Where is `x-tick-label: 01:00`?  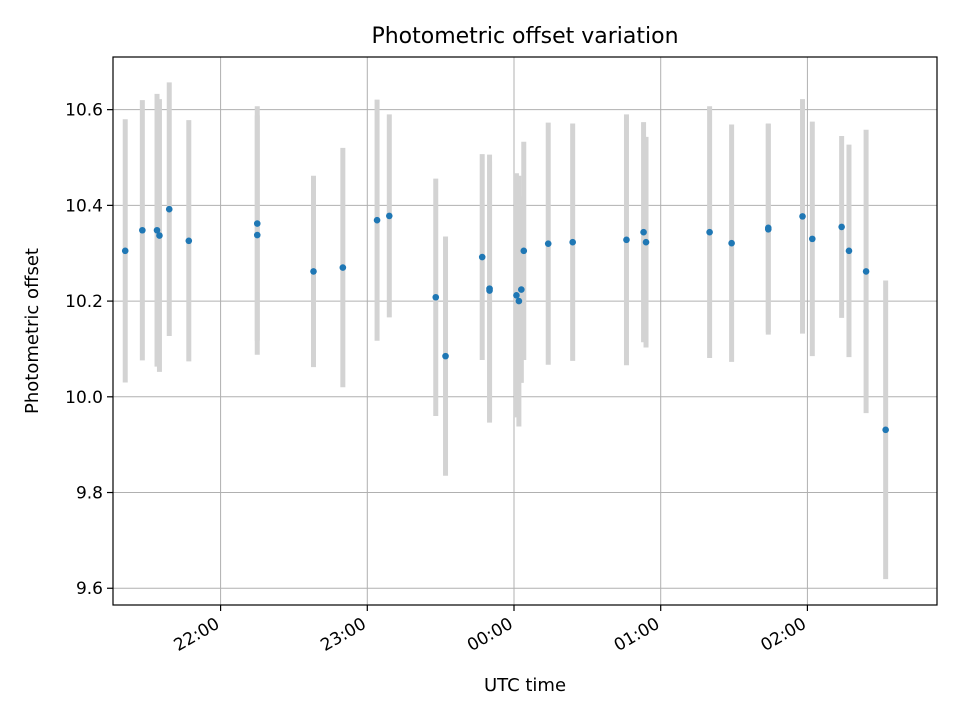 x-tick-label: 01:00 is located at coordinates (637, 635).